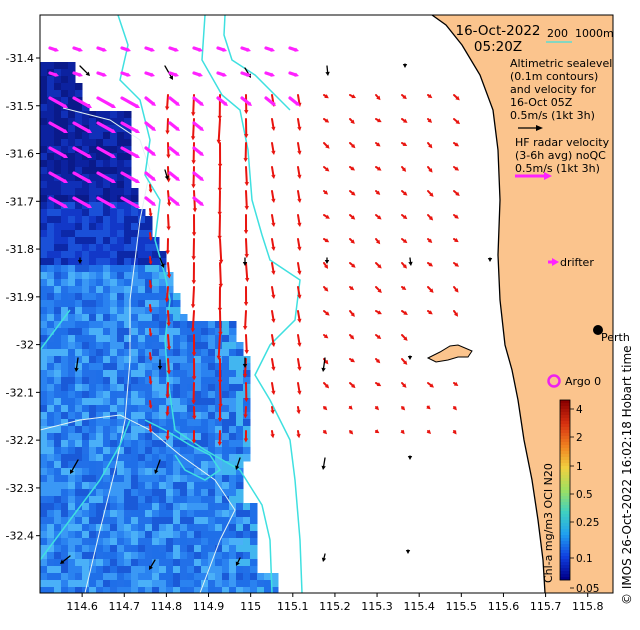 This screenshot has width=640, height=630. Describe the element at coordinates (324, 557) in the screenshot. I see `altimetry-arrow` at that location.